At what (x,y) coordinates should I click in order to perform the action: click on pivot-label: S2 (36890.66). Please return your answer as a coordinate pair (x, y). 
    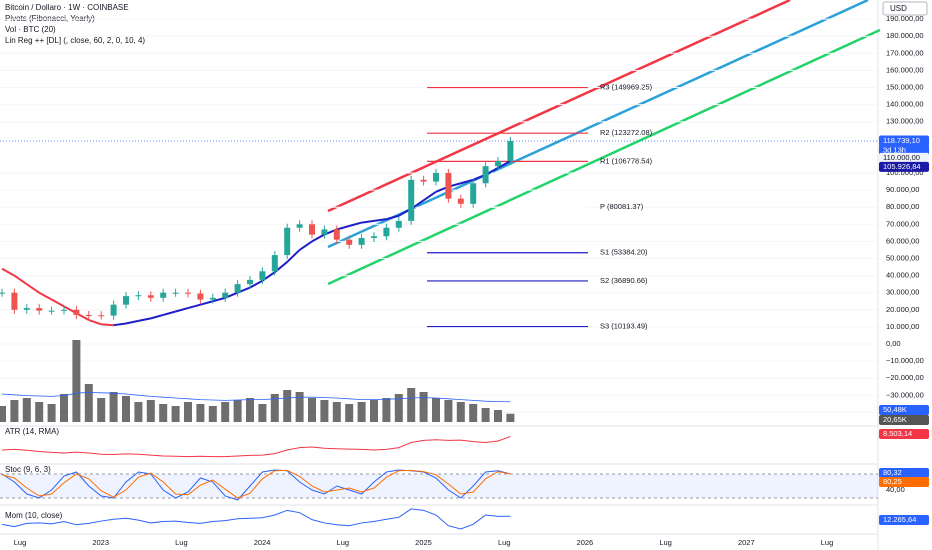
    Looking at the image, I should click on (624, 280).